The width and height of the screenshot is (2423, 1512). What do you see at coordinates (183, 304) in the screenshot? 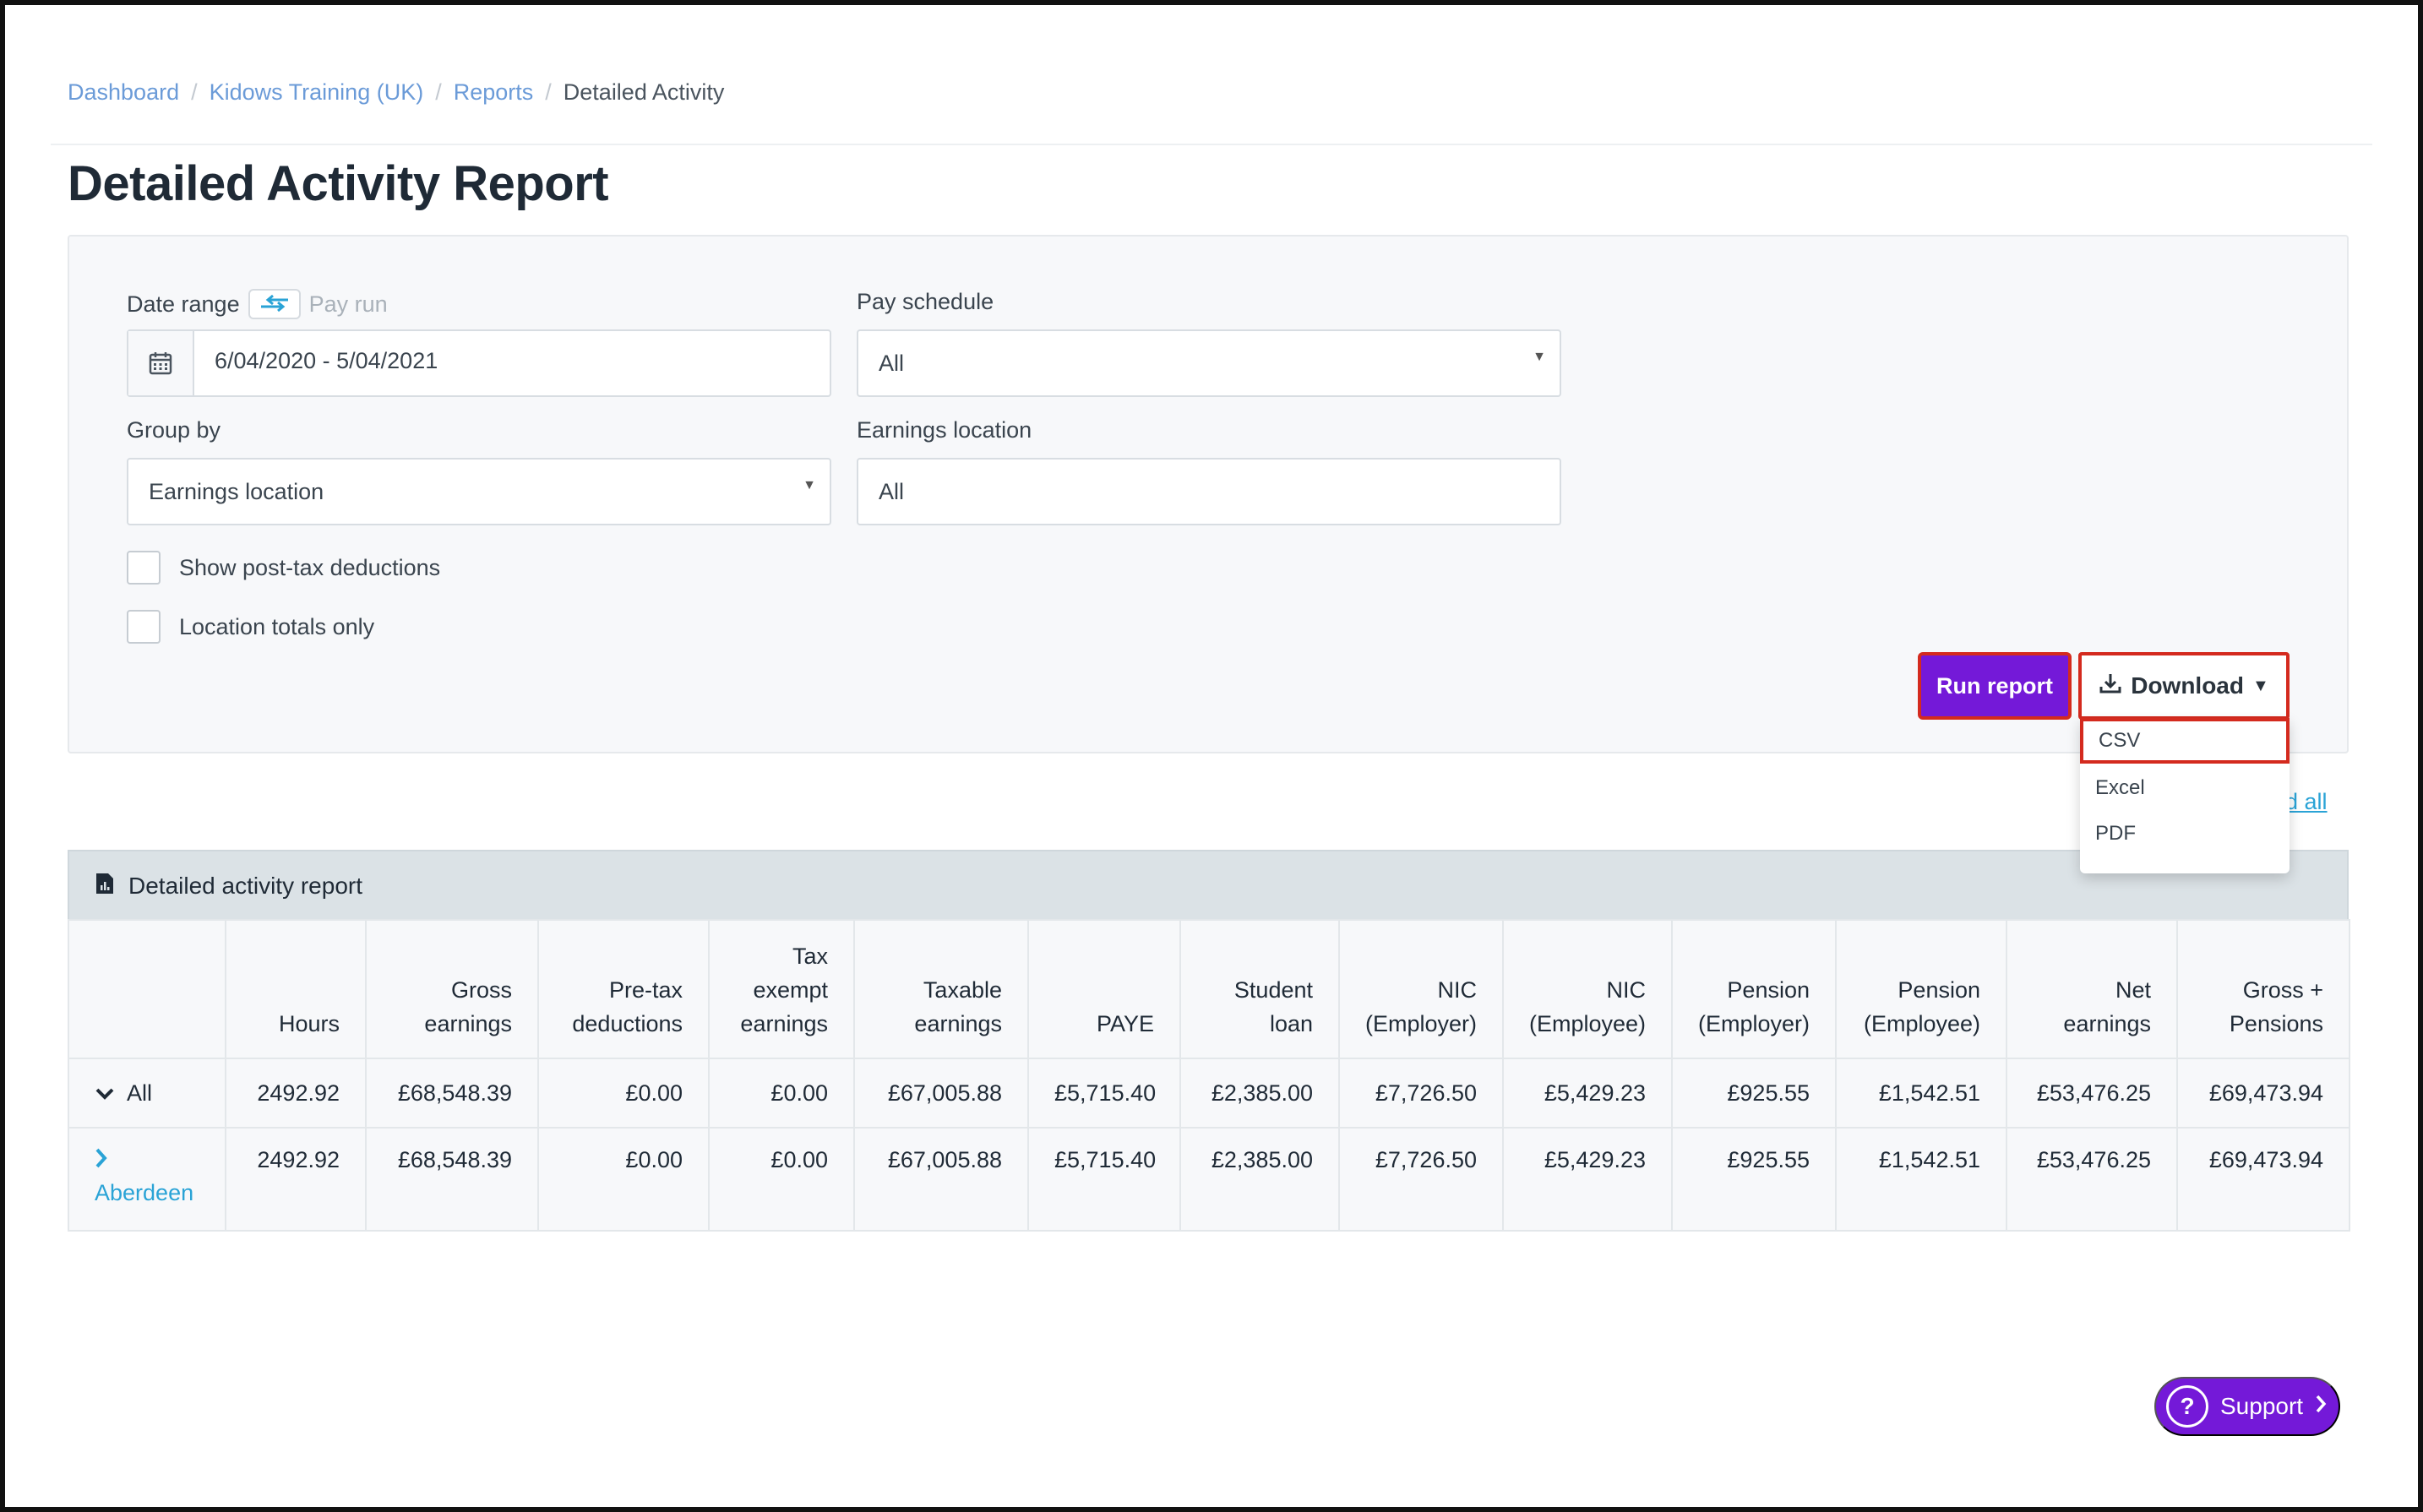
I see `date-range-label: Date range` at bounding box center [183, 304].